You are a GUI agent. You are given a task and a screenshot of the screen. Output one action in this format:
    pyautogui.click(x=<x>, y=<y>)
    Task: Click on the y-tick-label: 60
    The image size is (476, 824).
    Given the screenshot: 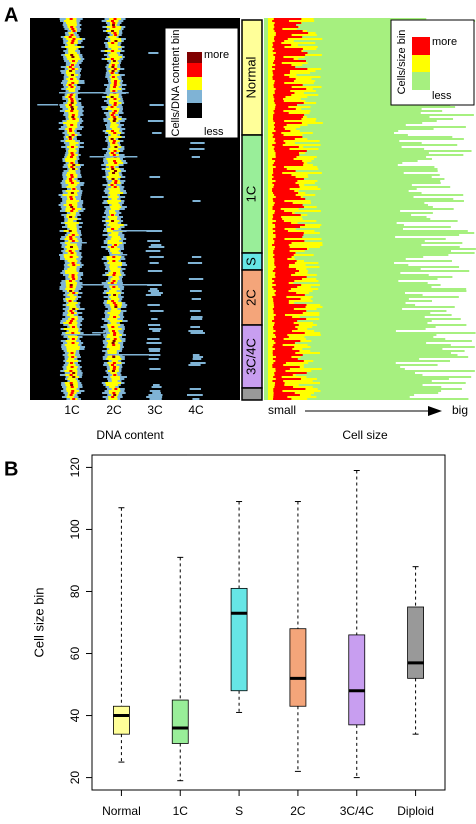 What is the action you would take?
    pyautogui.click(x=75, y=654)
    